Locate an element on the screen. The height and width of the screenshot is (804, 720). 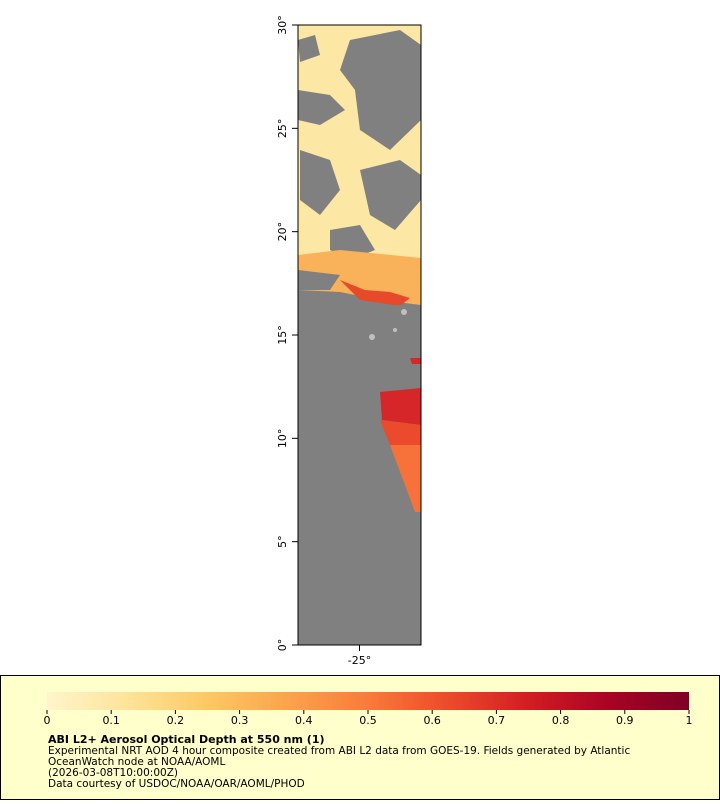
colorbar-tick-label: 0 is located at coordinates (47, 720).